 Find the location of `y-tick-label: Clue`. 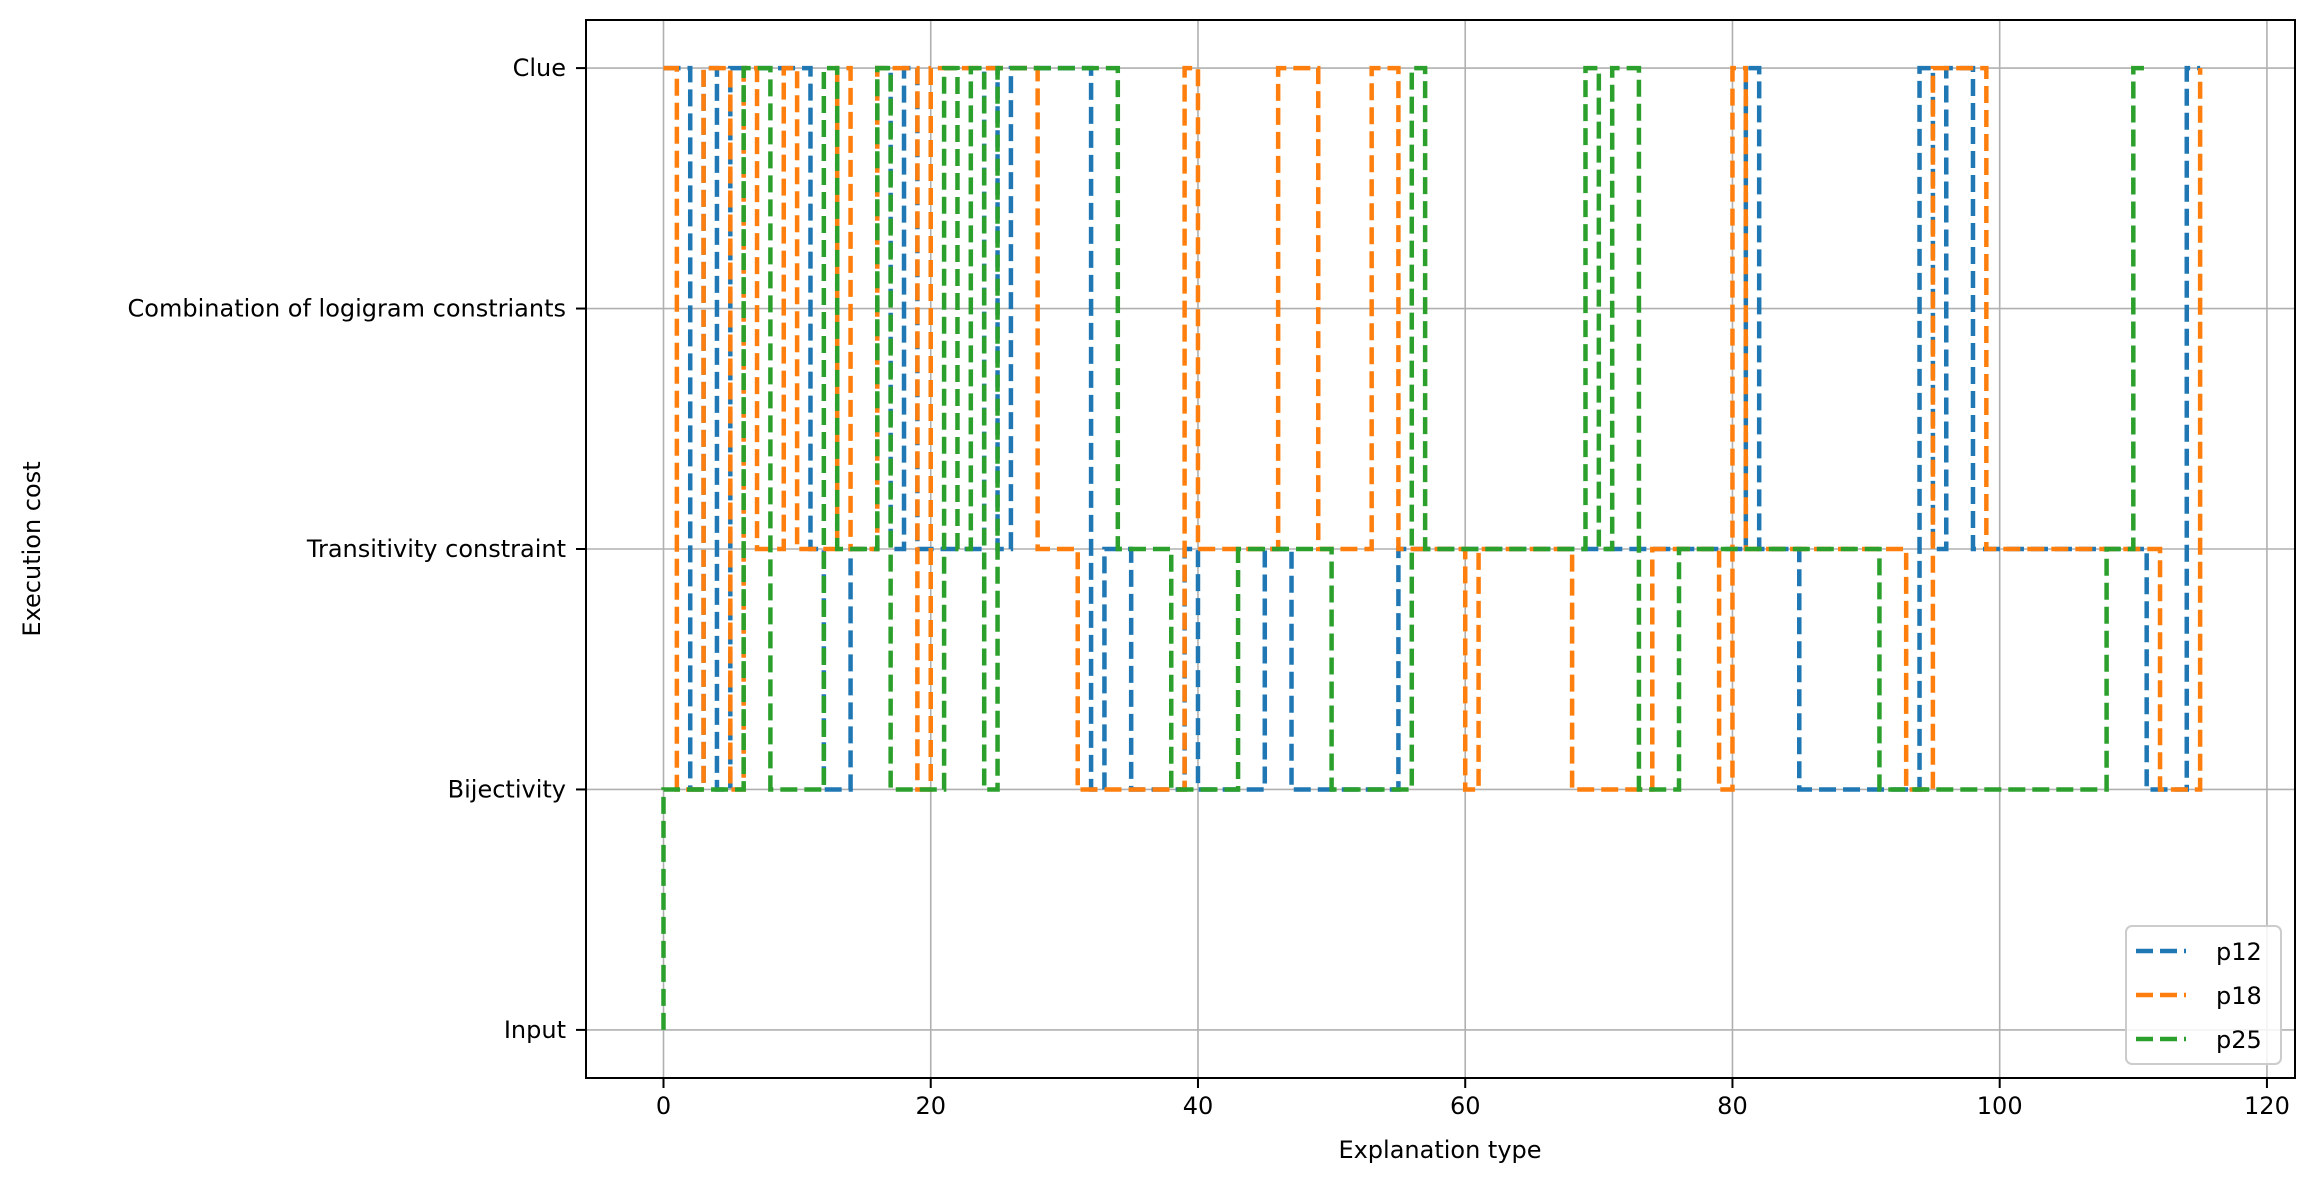

y-tick-label: Clue is located at coordinates (539, 68).